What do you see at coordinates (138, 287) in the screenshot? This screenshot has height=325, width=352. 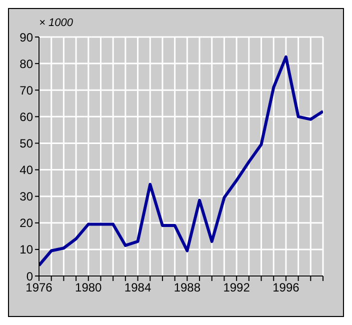 I see `x-tick-label: 1984` at bounding box center [138, 287].